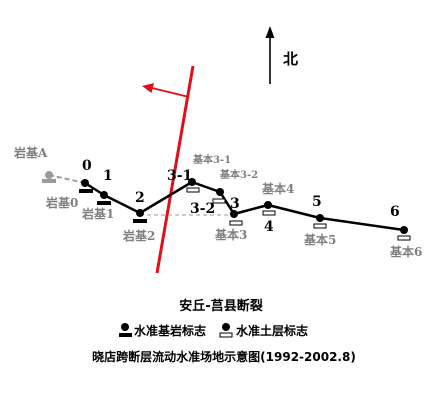  Describe the element at coordinates (298, 214) in the screenshot. I see `soil-markers` at that location.